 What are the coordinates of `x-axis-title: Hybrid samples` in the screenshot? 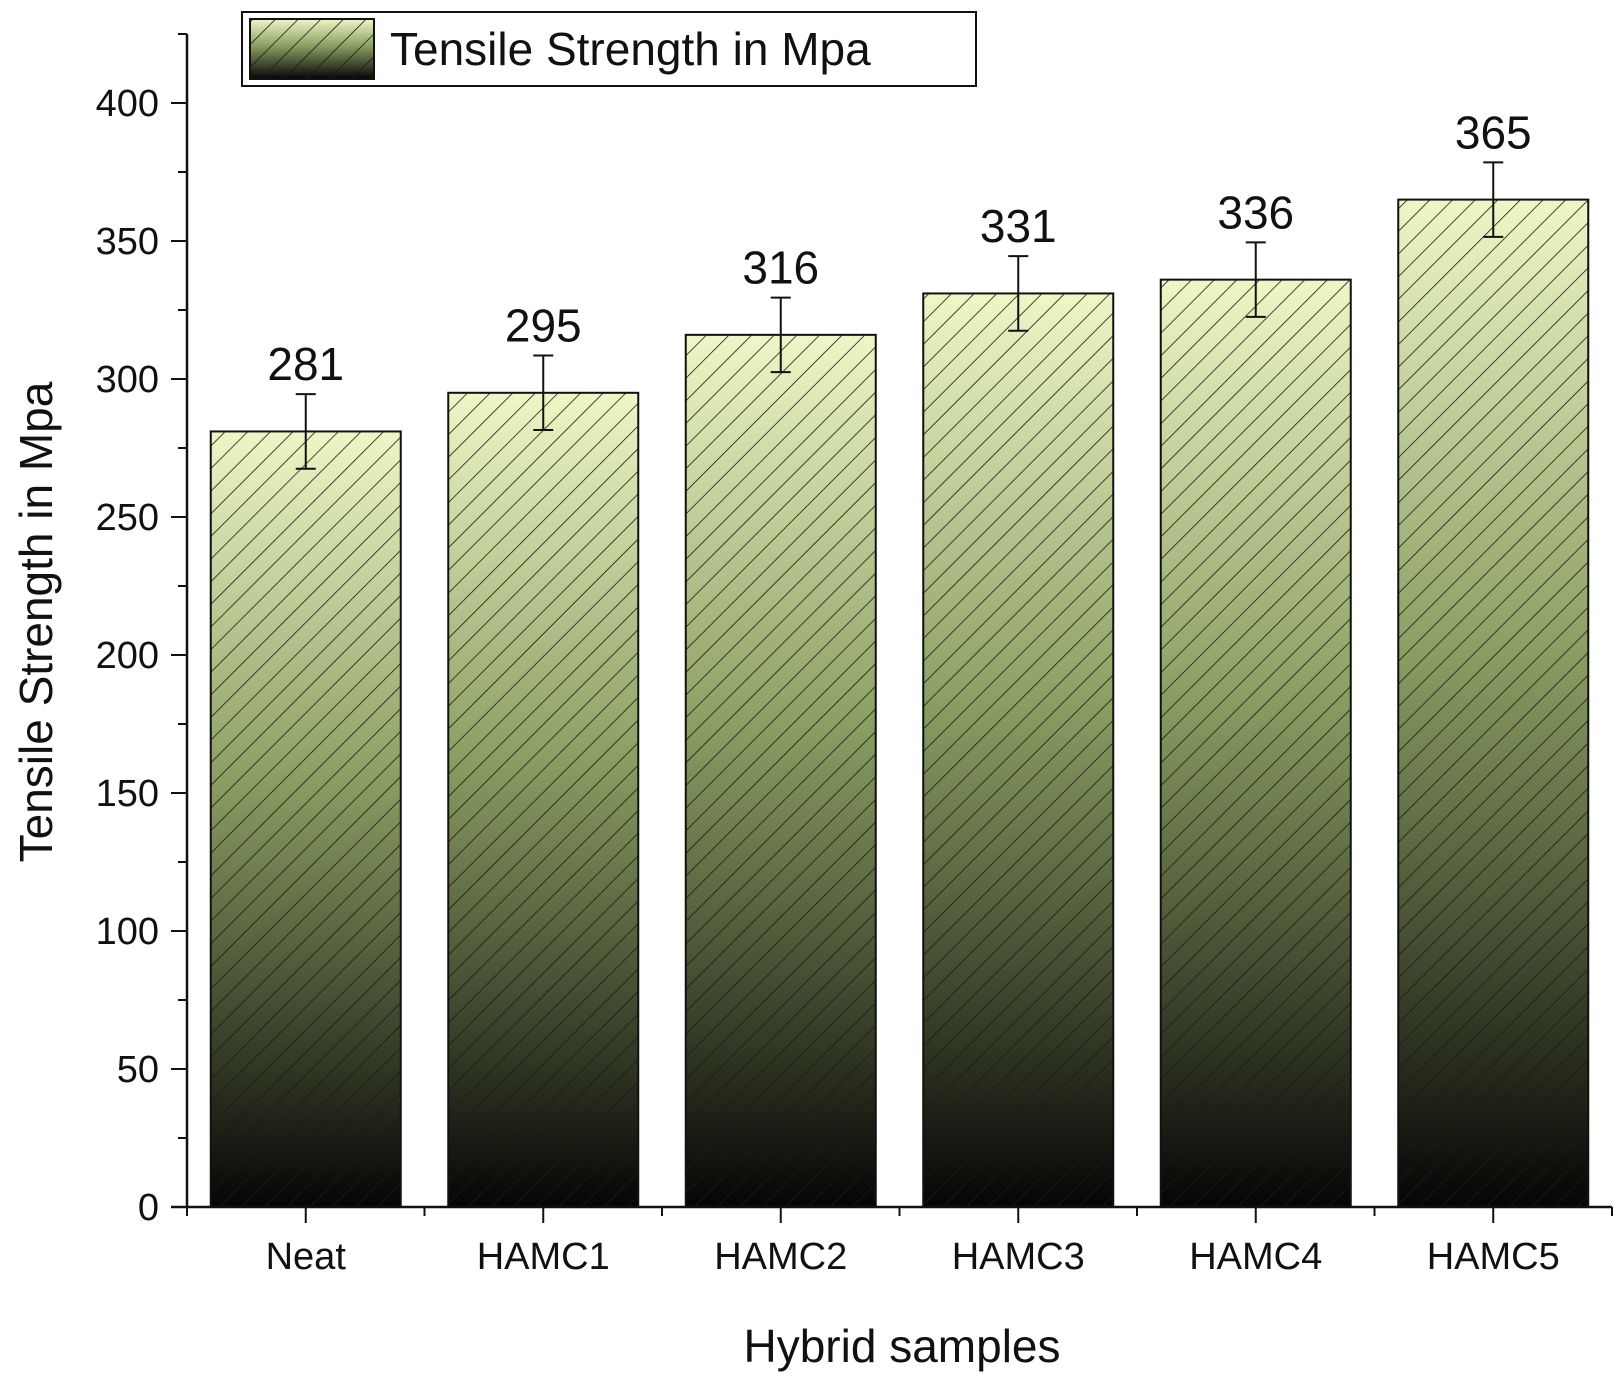 It's located at (902, 1346).